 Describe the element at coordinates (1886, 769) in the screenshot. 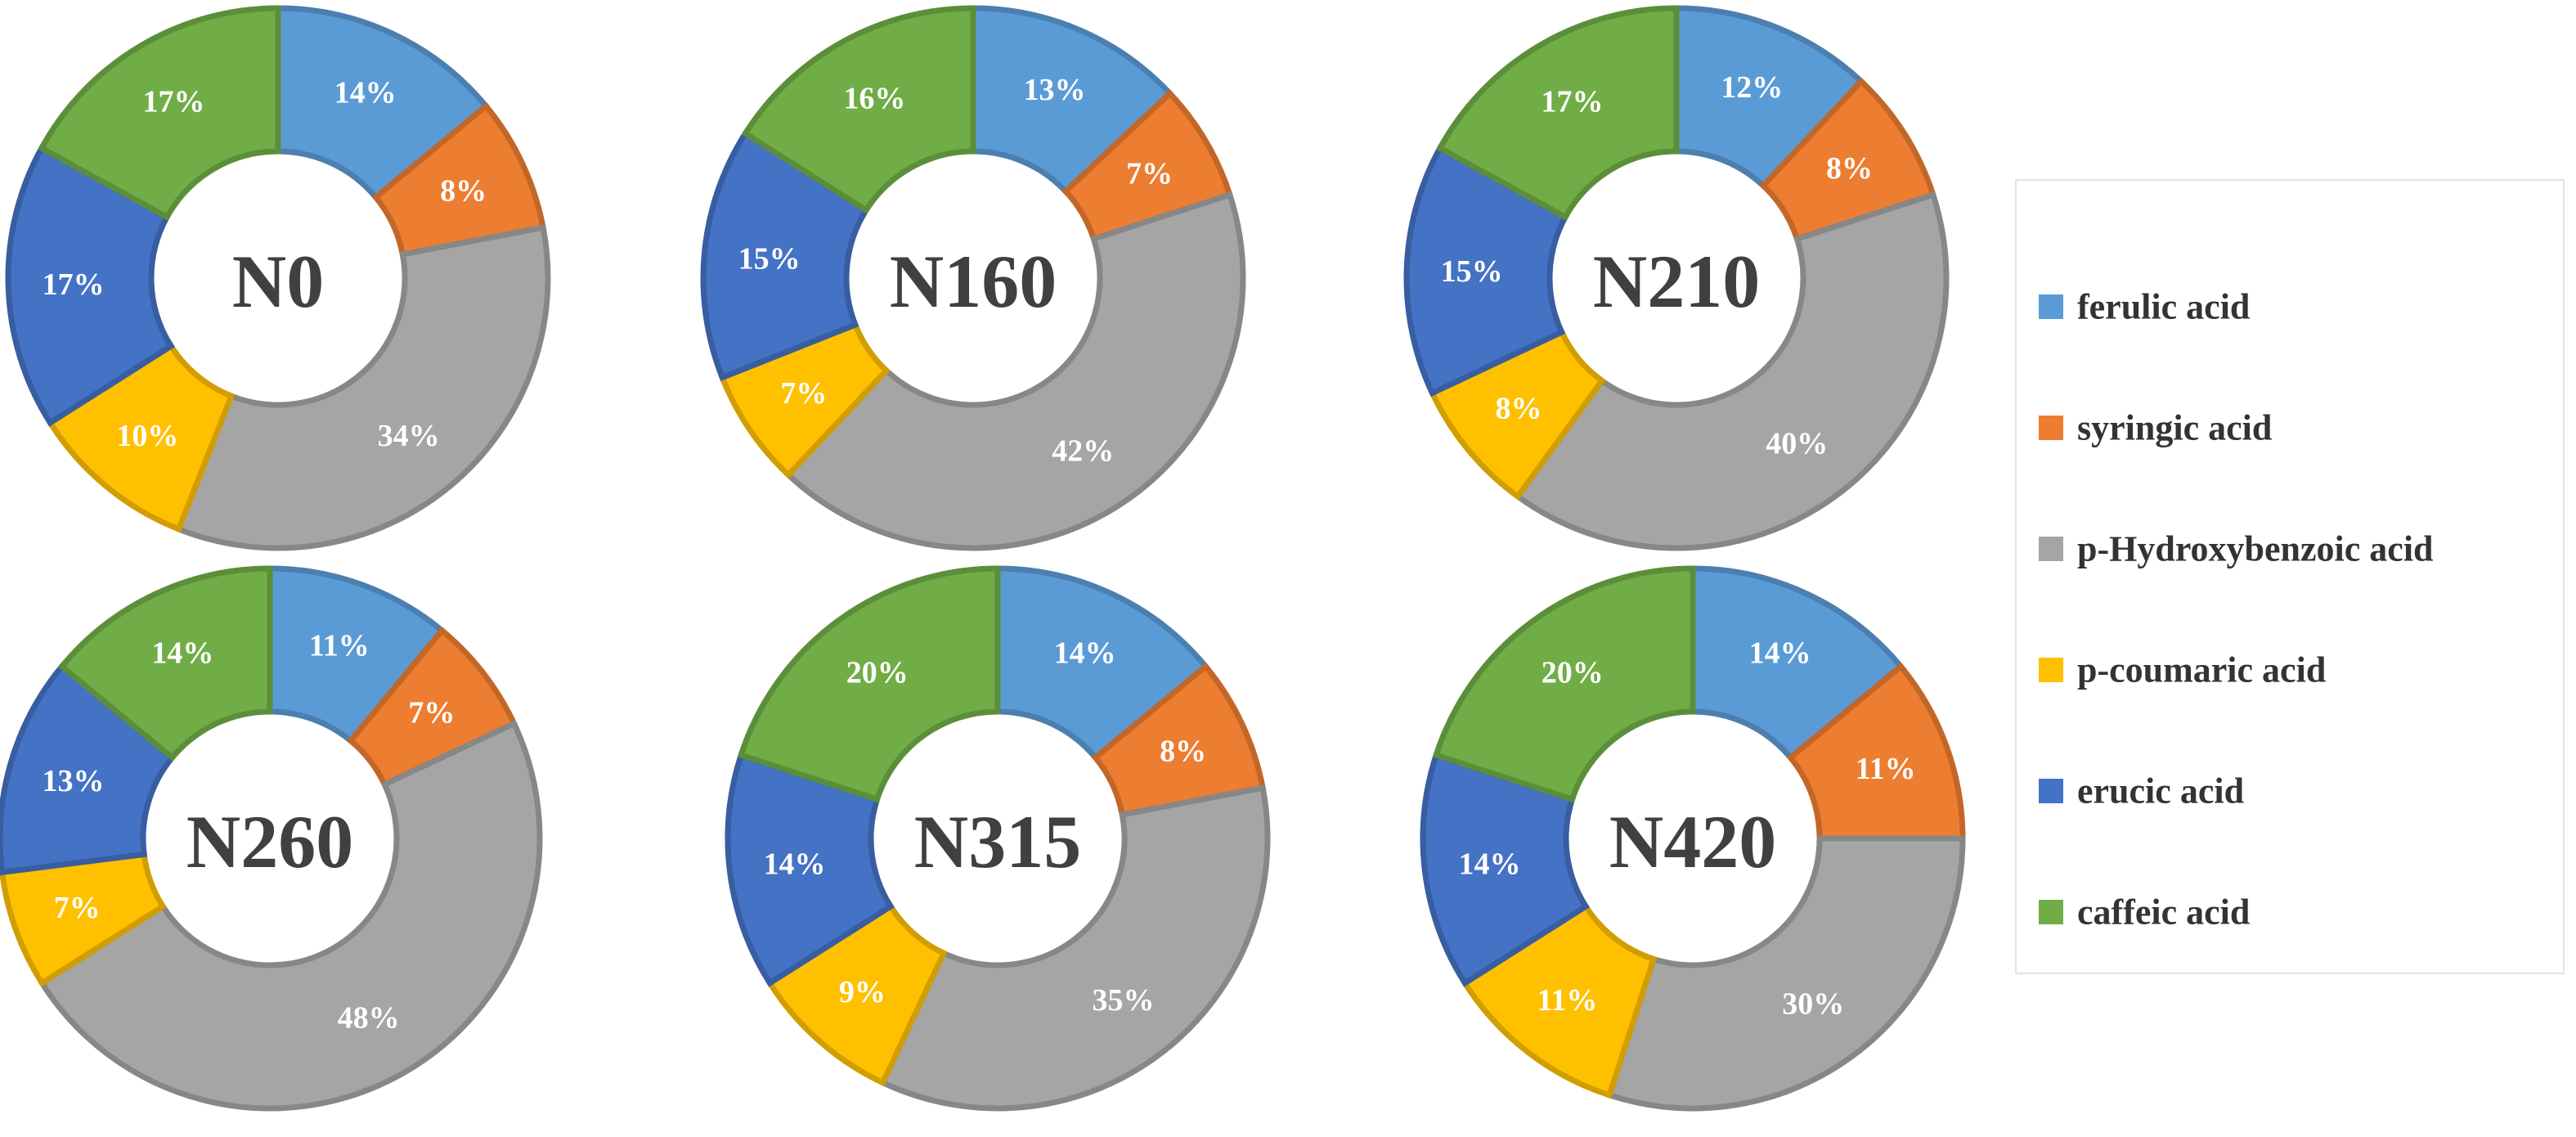

I see `slice-label-n420-syringic-acid: 11%` at that location.